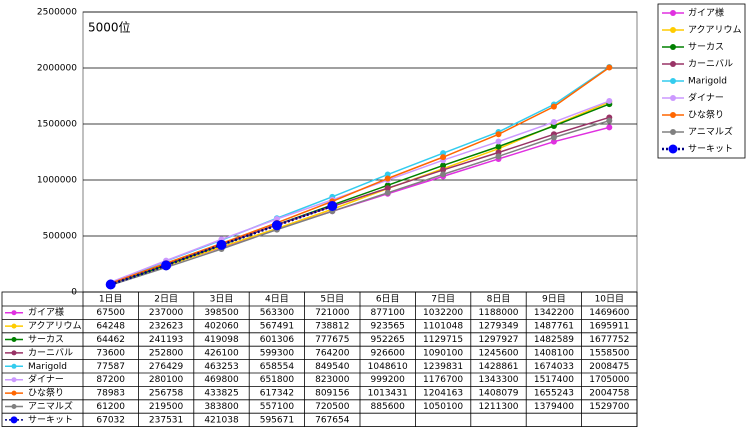 Image resolution: width=750 pixels, height=440 pixels. I want to click on table-cell: 252800, so click(166, 353).